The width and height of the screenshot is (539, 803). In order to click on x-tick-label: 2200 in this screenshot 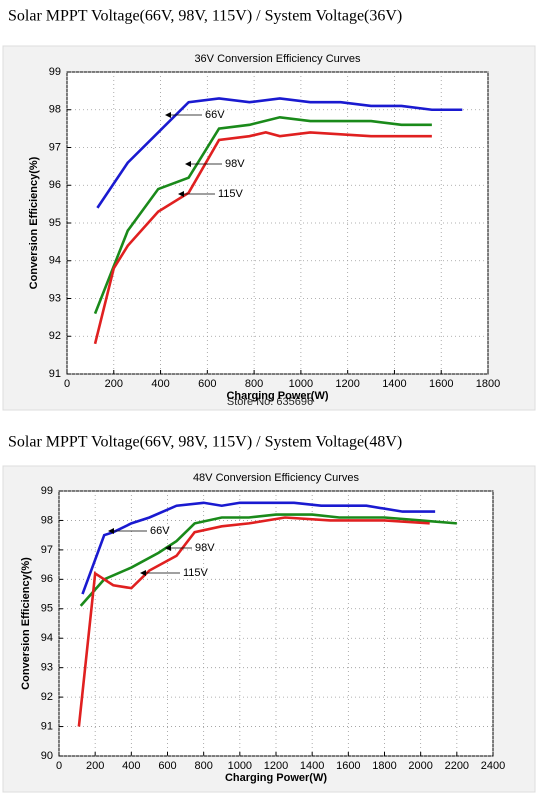, I will do `click(457, 766)`.